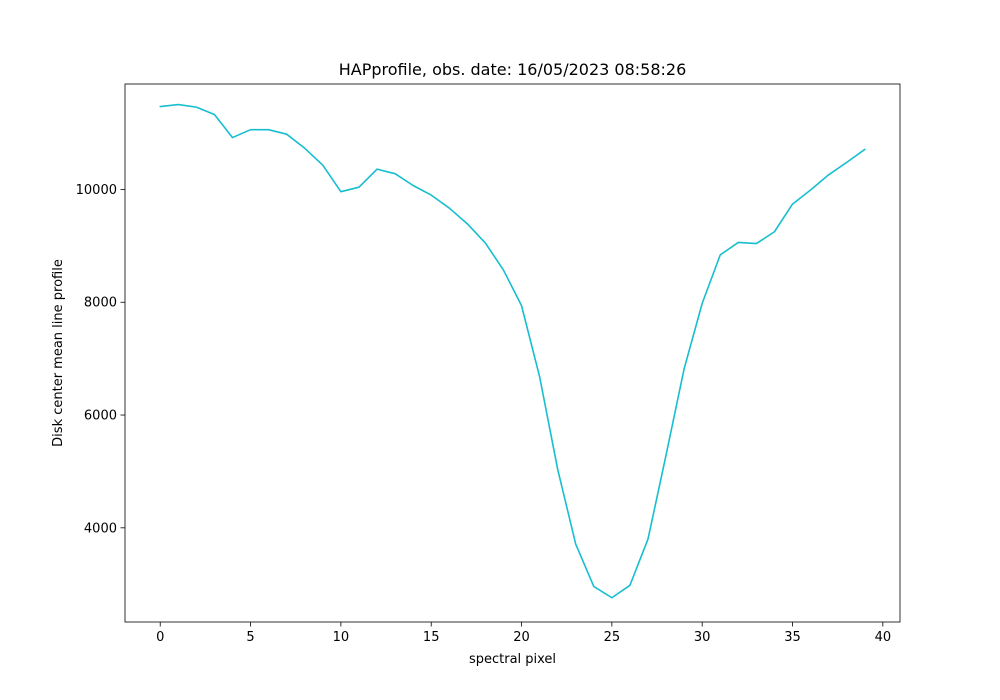 The image size is (1000, 700). I want to click on x-axis: 0 5 10 15 20 25 30 35 40, so click(523, 633).